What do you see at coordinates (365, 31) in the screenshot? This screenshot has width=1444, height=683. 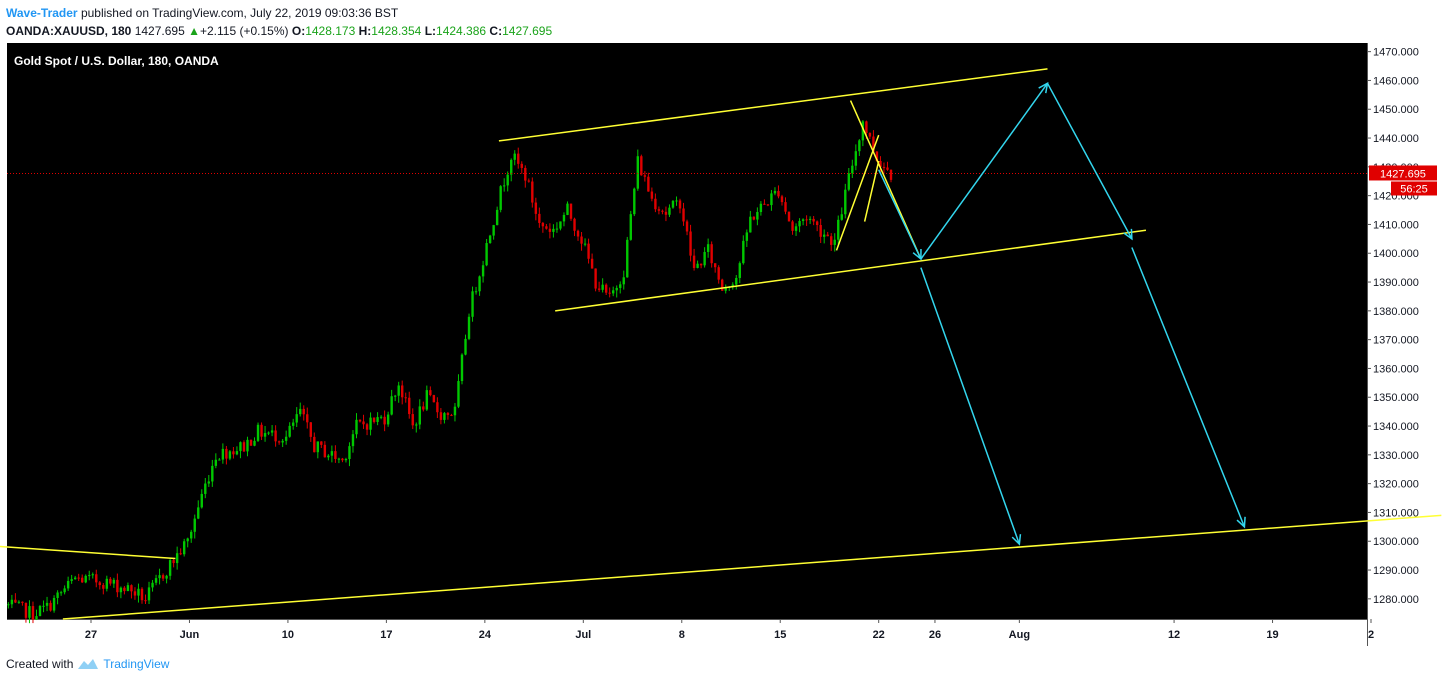 I see `high-label: H:` at bounding box center [365, 31].